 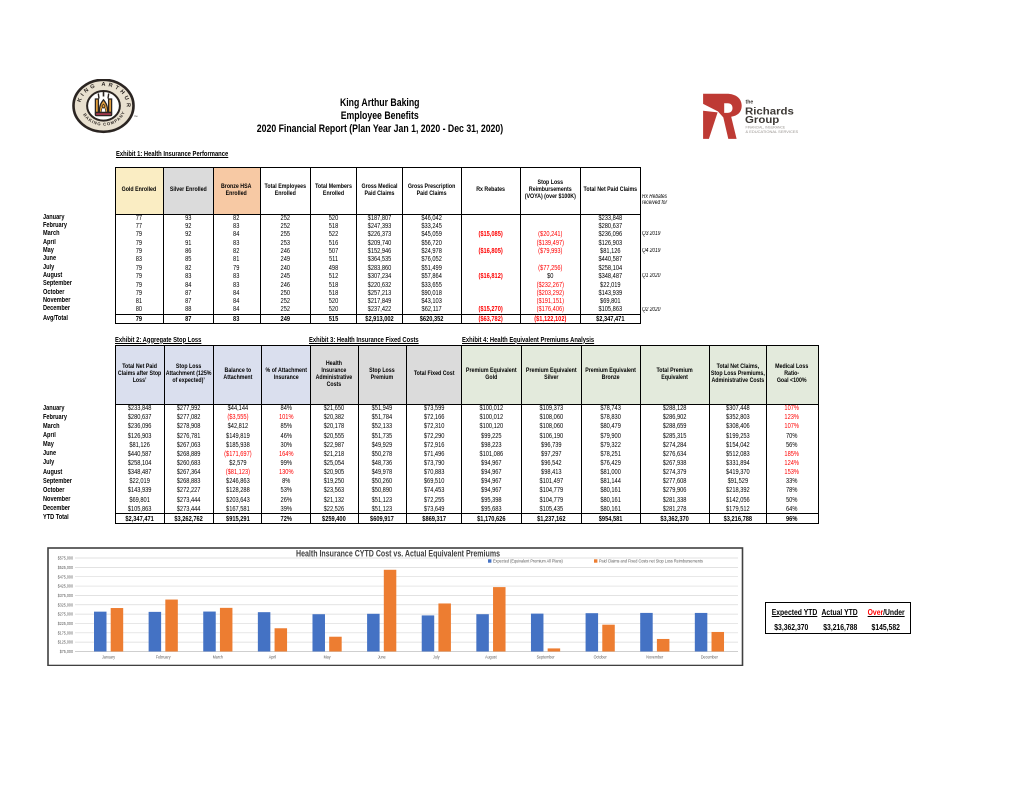 I want to click on svg-text: $75,000, so click(x=67, y=651).